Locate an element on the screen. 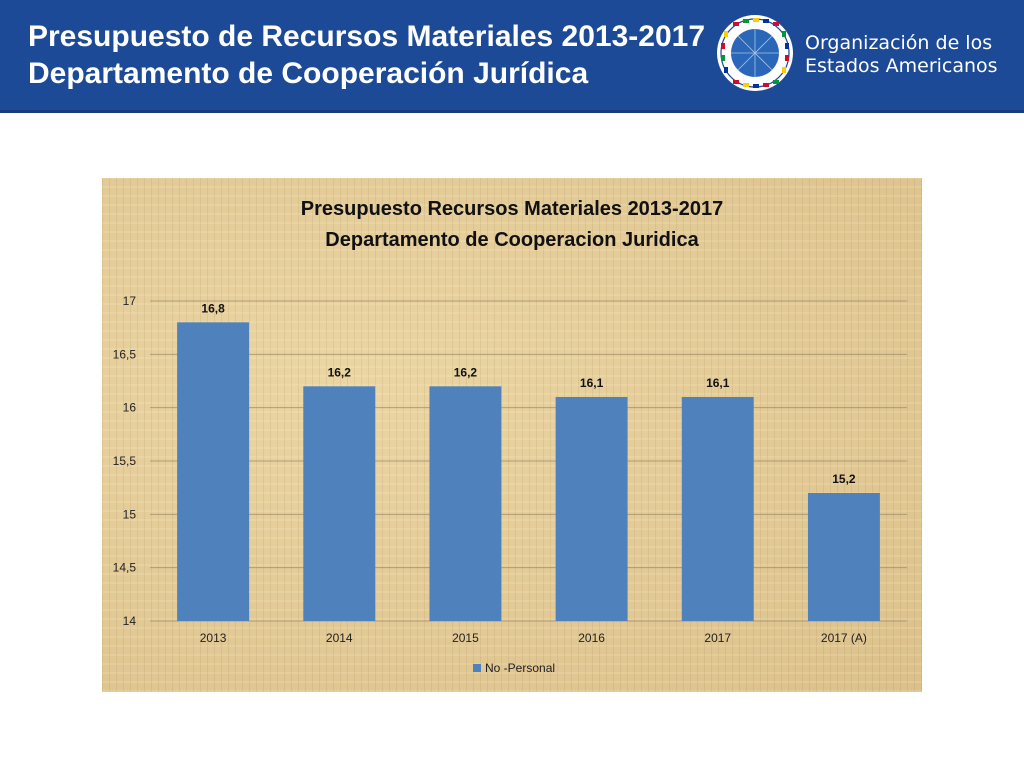 The height and width of the screenshot is (768, 1024). org-name-line1: Organización de los is located at coordinates (899, 43).